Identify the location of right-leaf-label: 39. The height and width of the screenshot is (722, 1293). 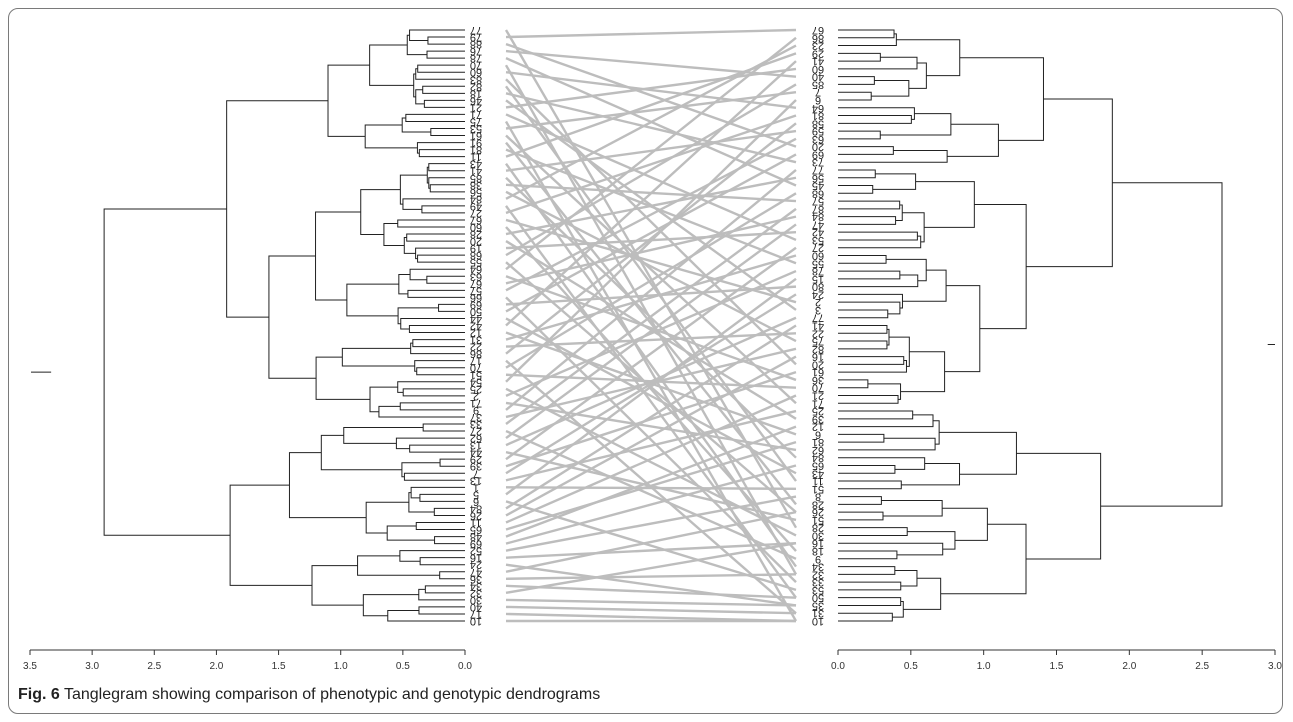
(818, 419).